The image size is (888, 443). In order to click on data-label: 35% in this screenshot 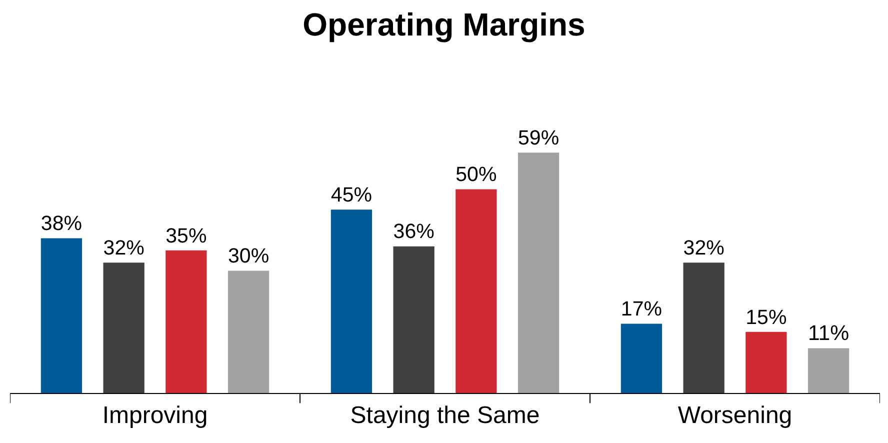, I will do `click(186, 236)`.